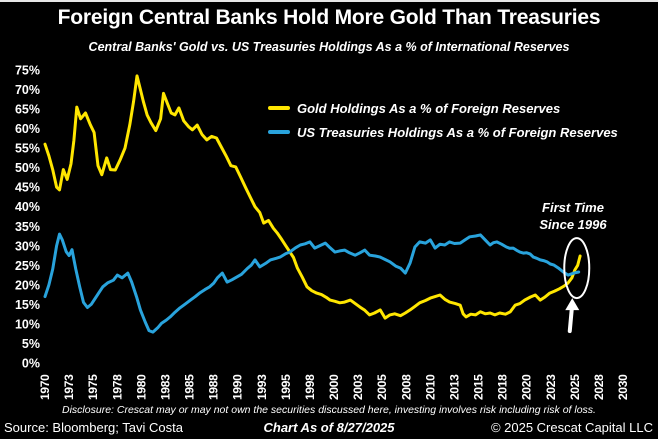 The width and height of the screenshot is (658, 441). What do you see at coordinates (406, 387) in the screenshot?
I see `x-axis-tick-label: 2008` at bounding box center [406, 387].